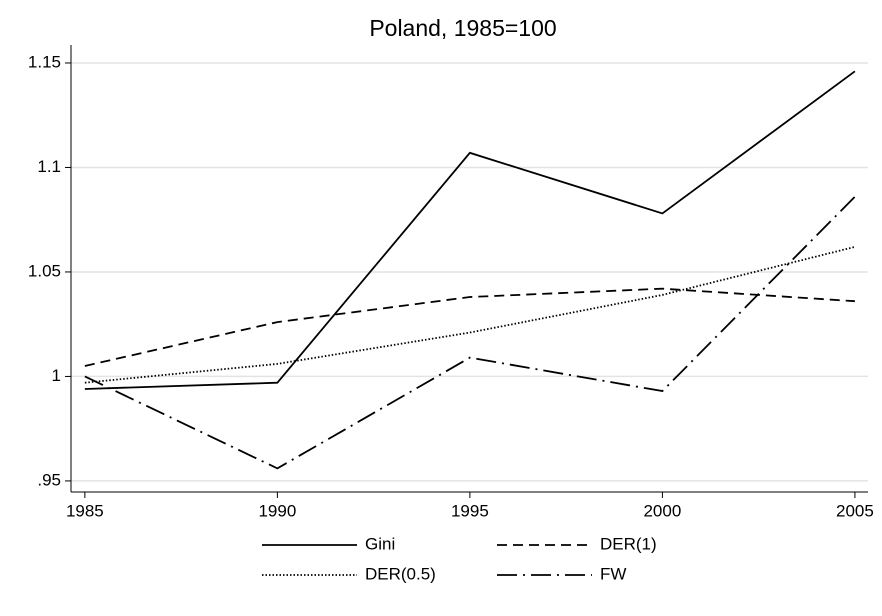 The width and height of the screenshot is (882, 616). What do you see at coordinates (85, 510) in the screenshot?
I see `x-tick-label: 1985` at bounding box center [85, 510].